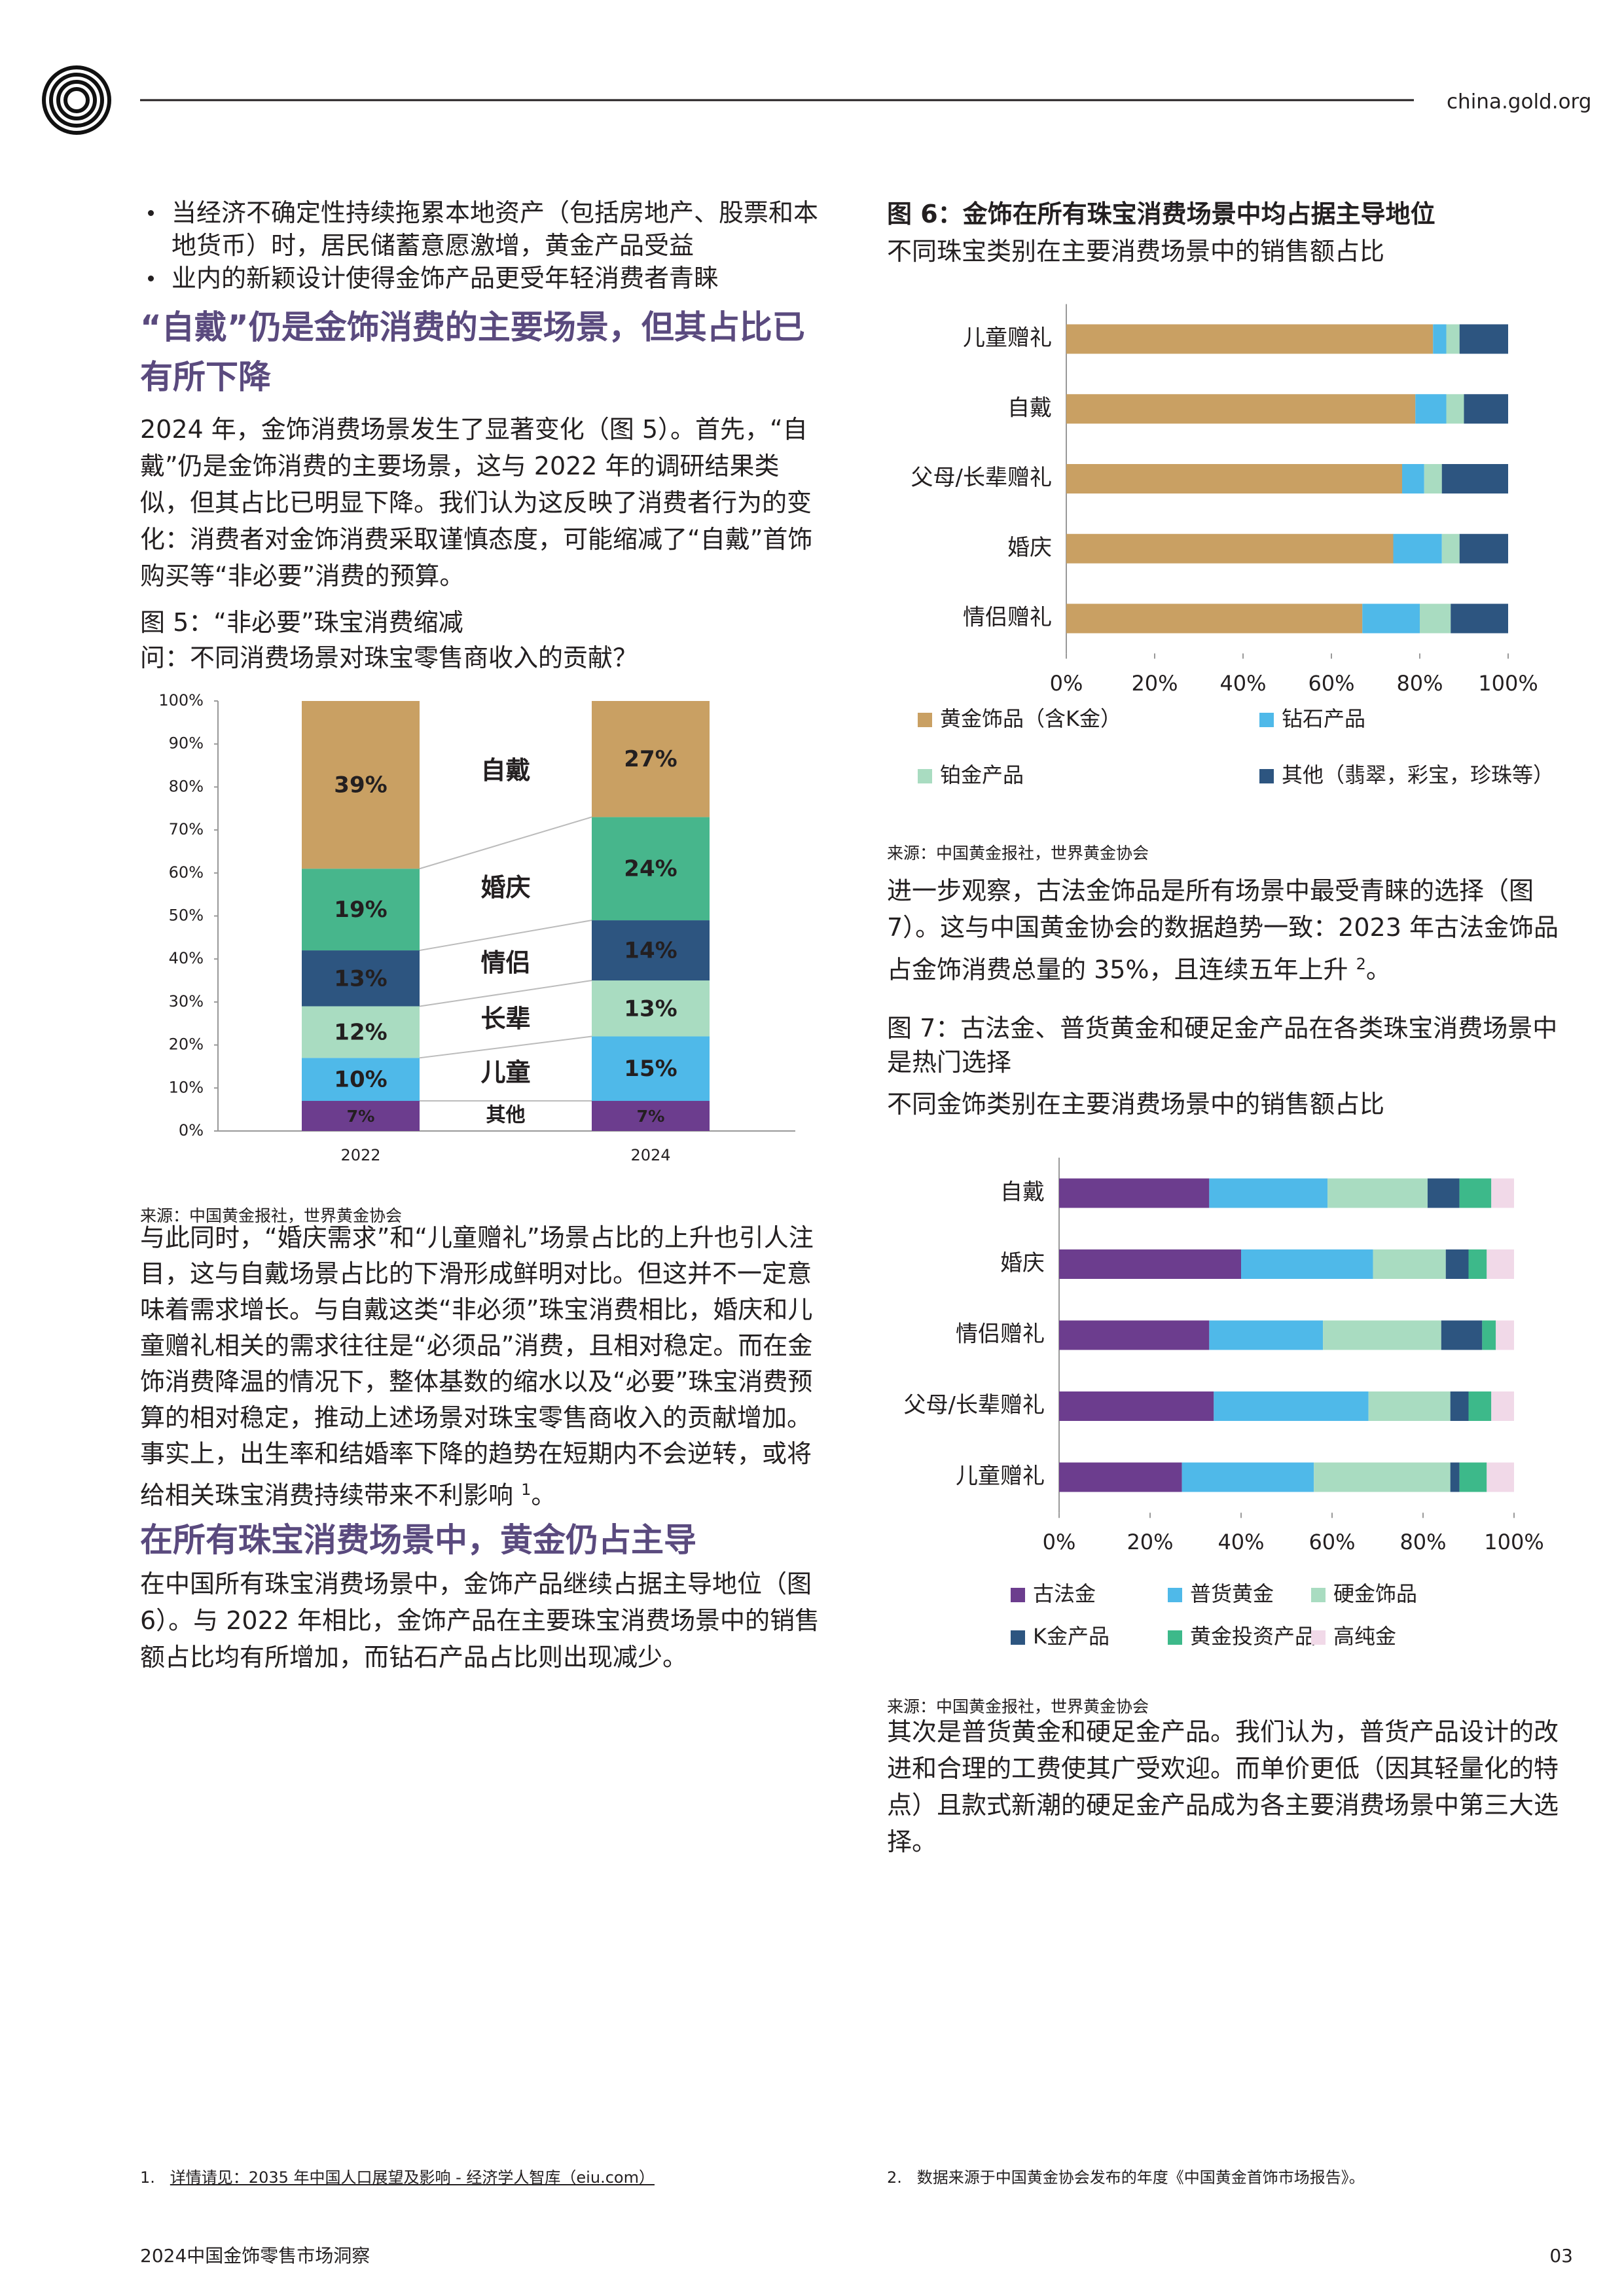  I want to click on legend-label: 古法金, so click(1064, 1594).